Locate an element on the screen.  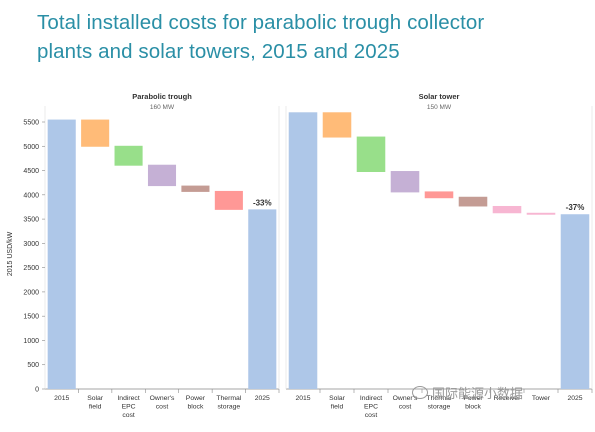
wechat-icon is located at coordinates (420, 392).